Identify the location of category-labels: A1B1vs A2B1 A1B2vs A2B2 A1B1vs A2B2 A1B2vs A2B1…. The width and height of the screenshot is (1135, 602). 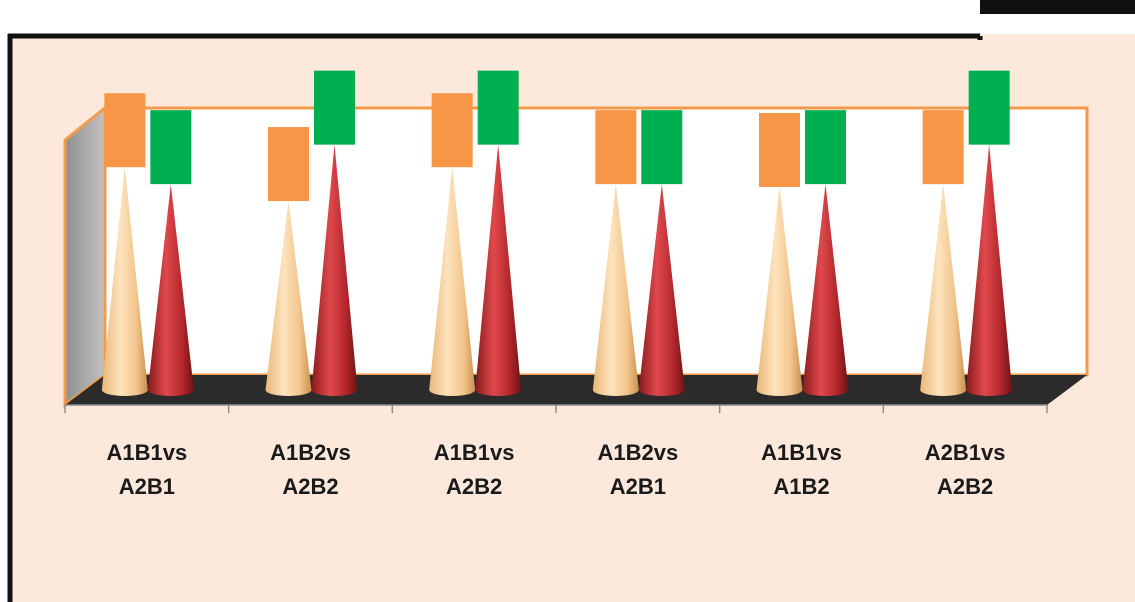
(555, 469).